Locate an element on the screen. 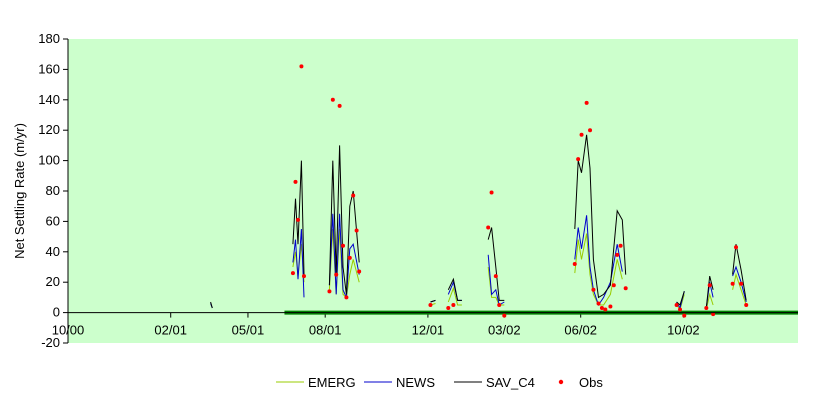 The width and height of the screenshot is (833, 400). legend-label: EMERG is located at coordinates (332, 382).